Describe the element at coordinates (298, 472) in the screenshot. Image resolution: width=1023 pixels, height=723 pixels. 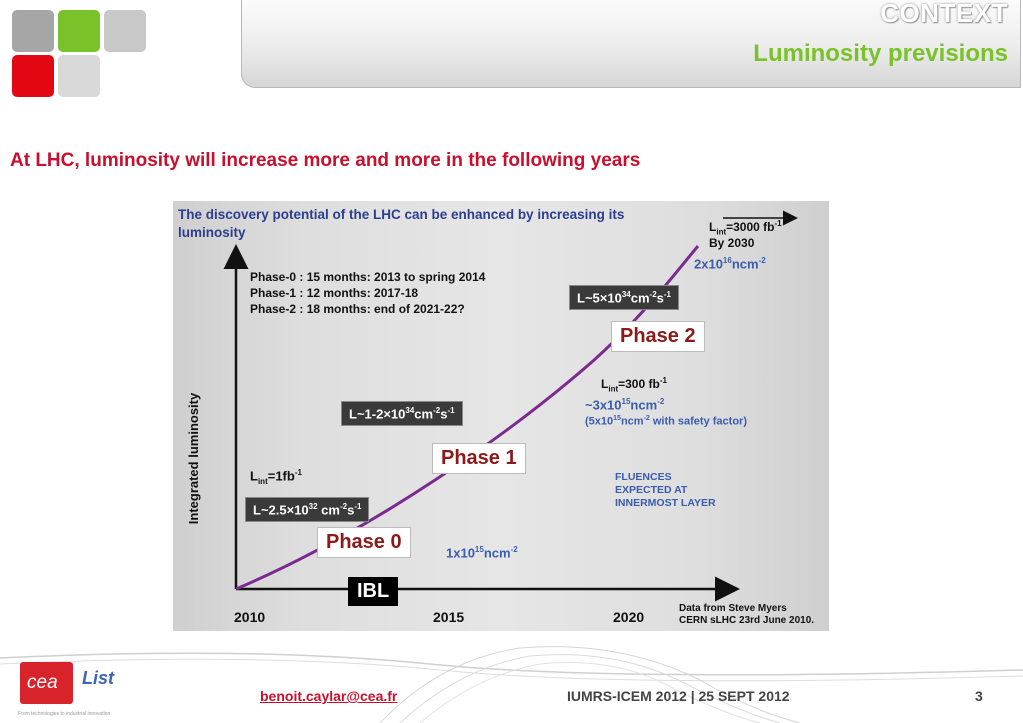
I see `lint-low-exp: -1` at that location.